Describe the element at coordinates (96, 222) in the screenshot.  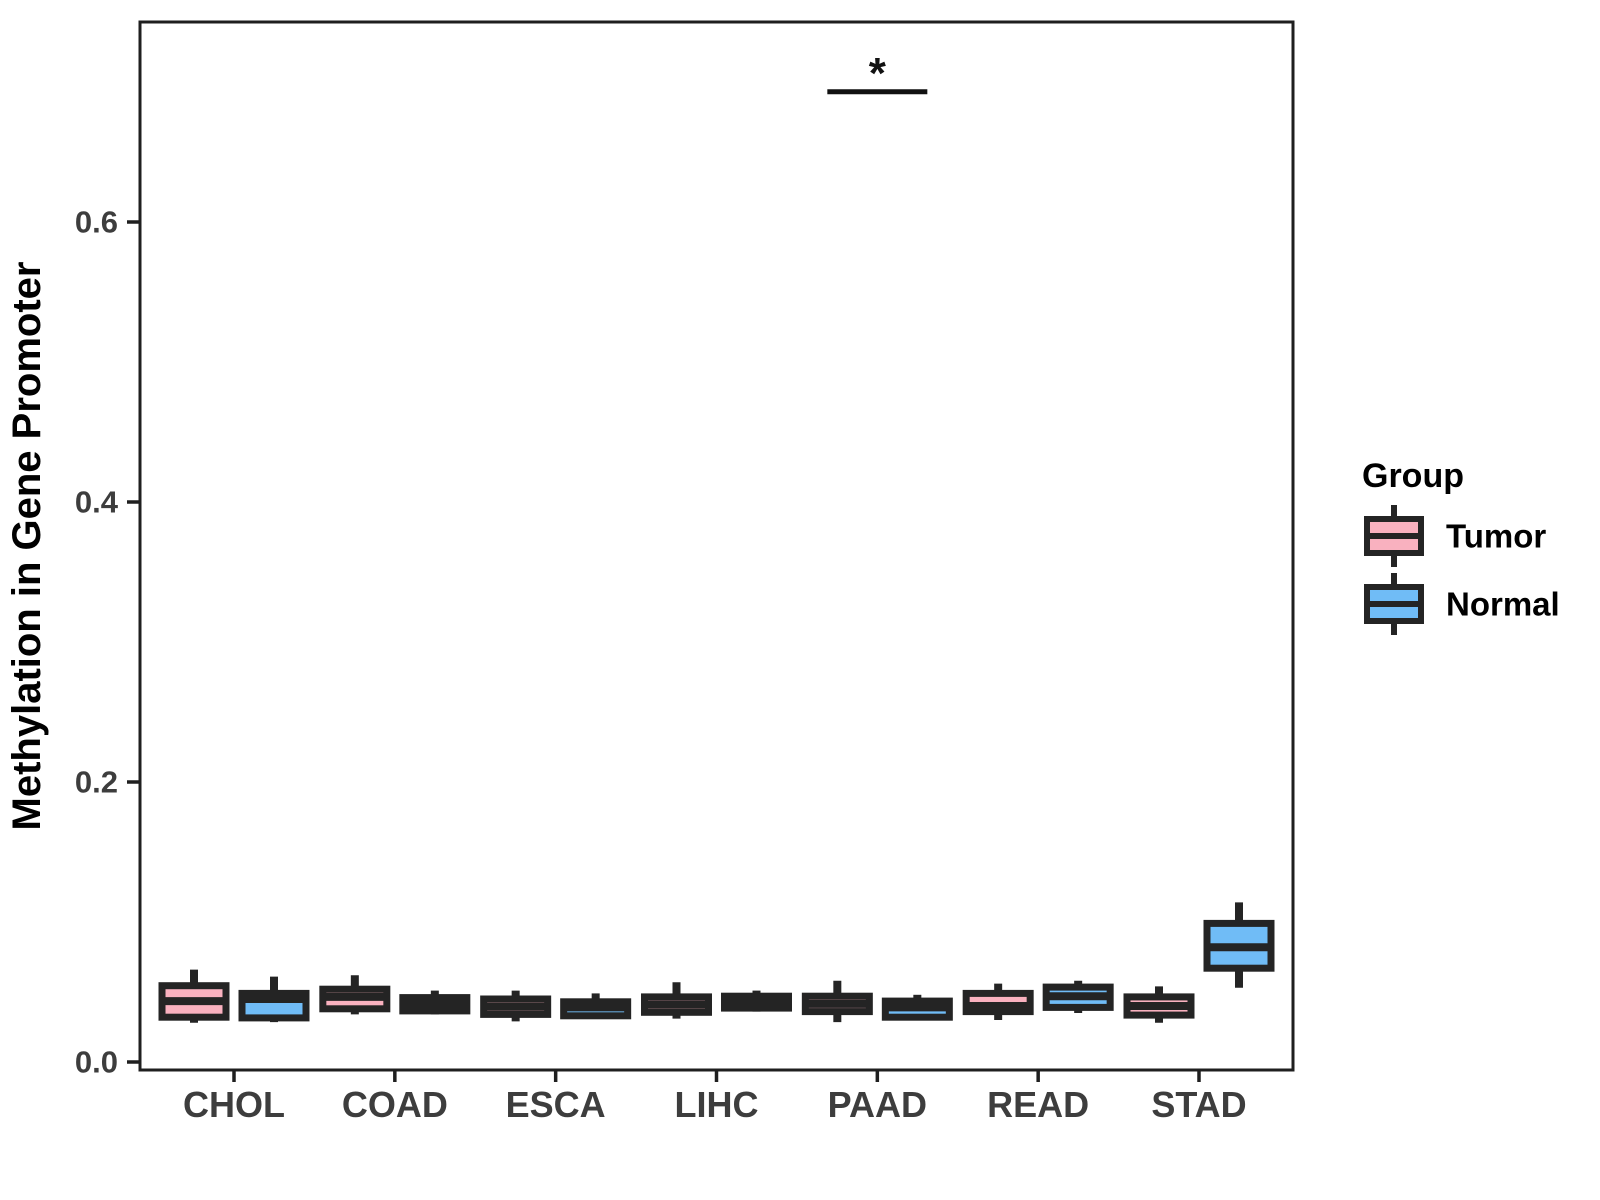
I see `y-axis-tick-label-0.6: 0.6` at that location.